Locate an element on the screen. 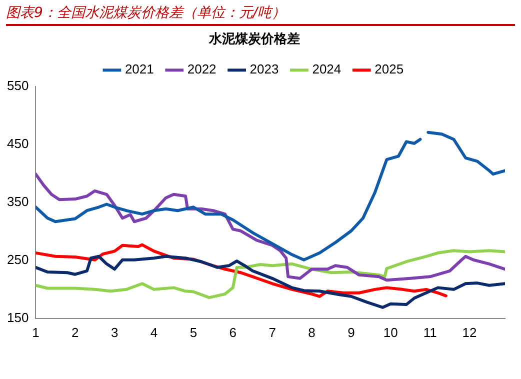 The image size is (521, 379). legend-label: 2024 is located at coordinates (327, 69).